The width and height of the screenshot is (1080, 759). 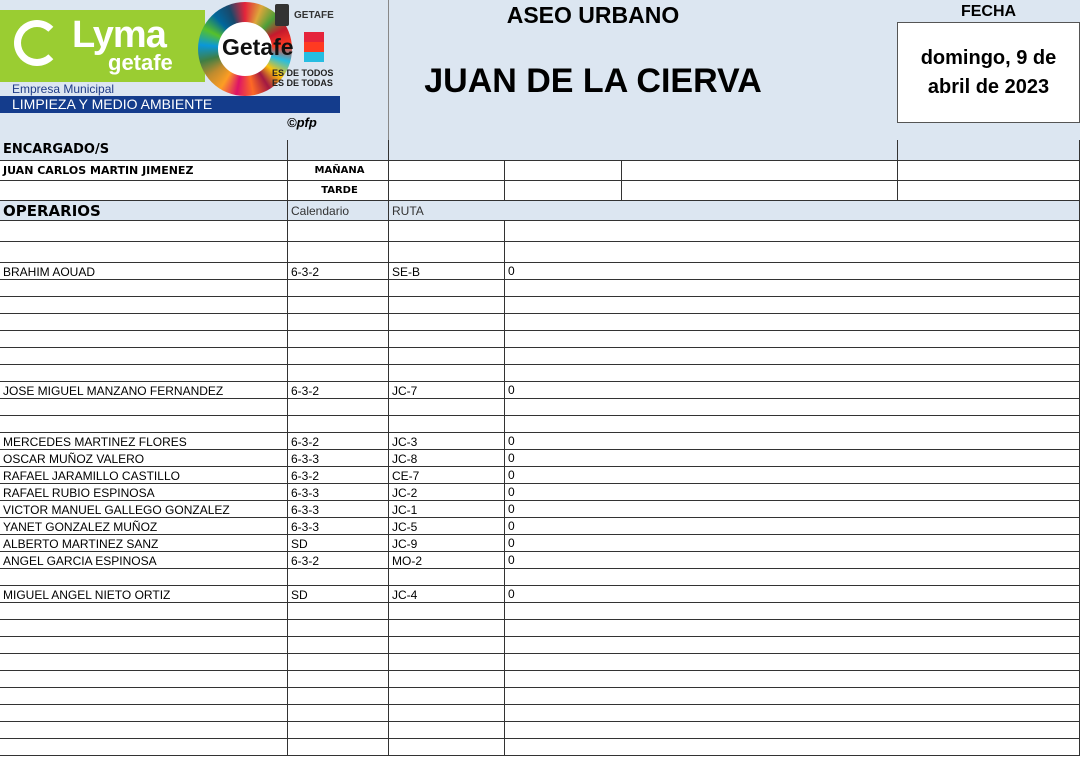 I want to click on operario-name: VICTOR MANUEL GALLEGO GONZALEZ, so click(x=144, y=509).